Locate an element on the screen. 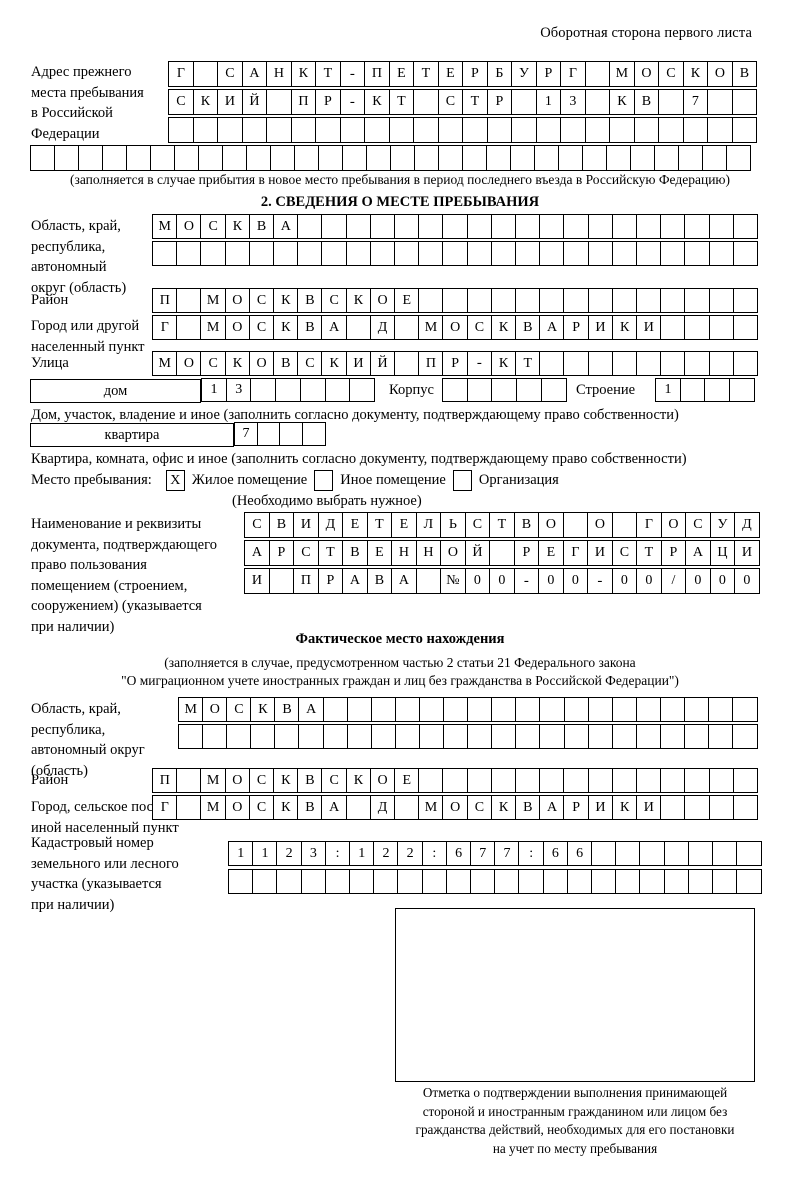 The image size is (800, 1180). korpus-cell is located at coordinates (504, 390).